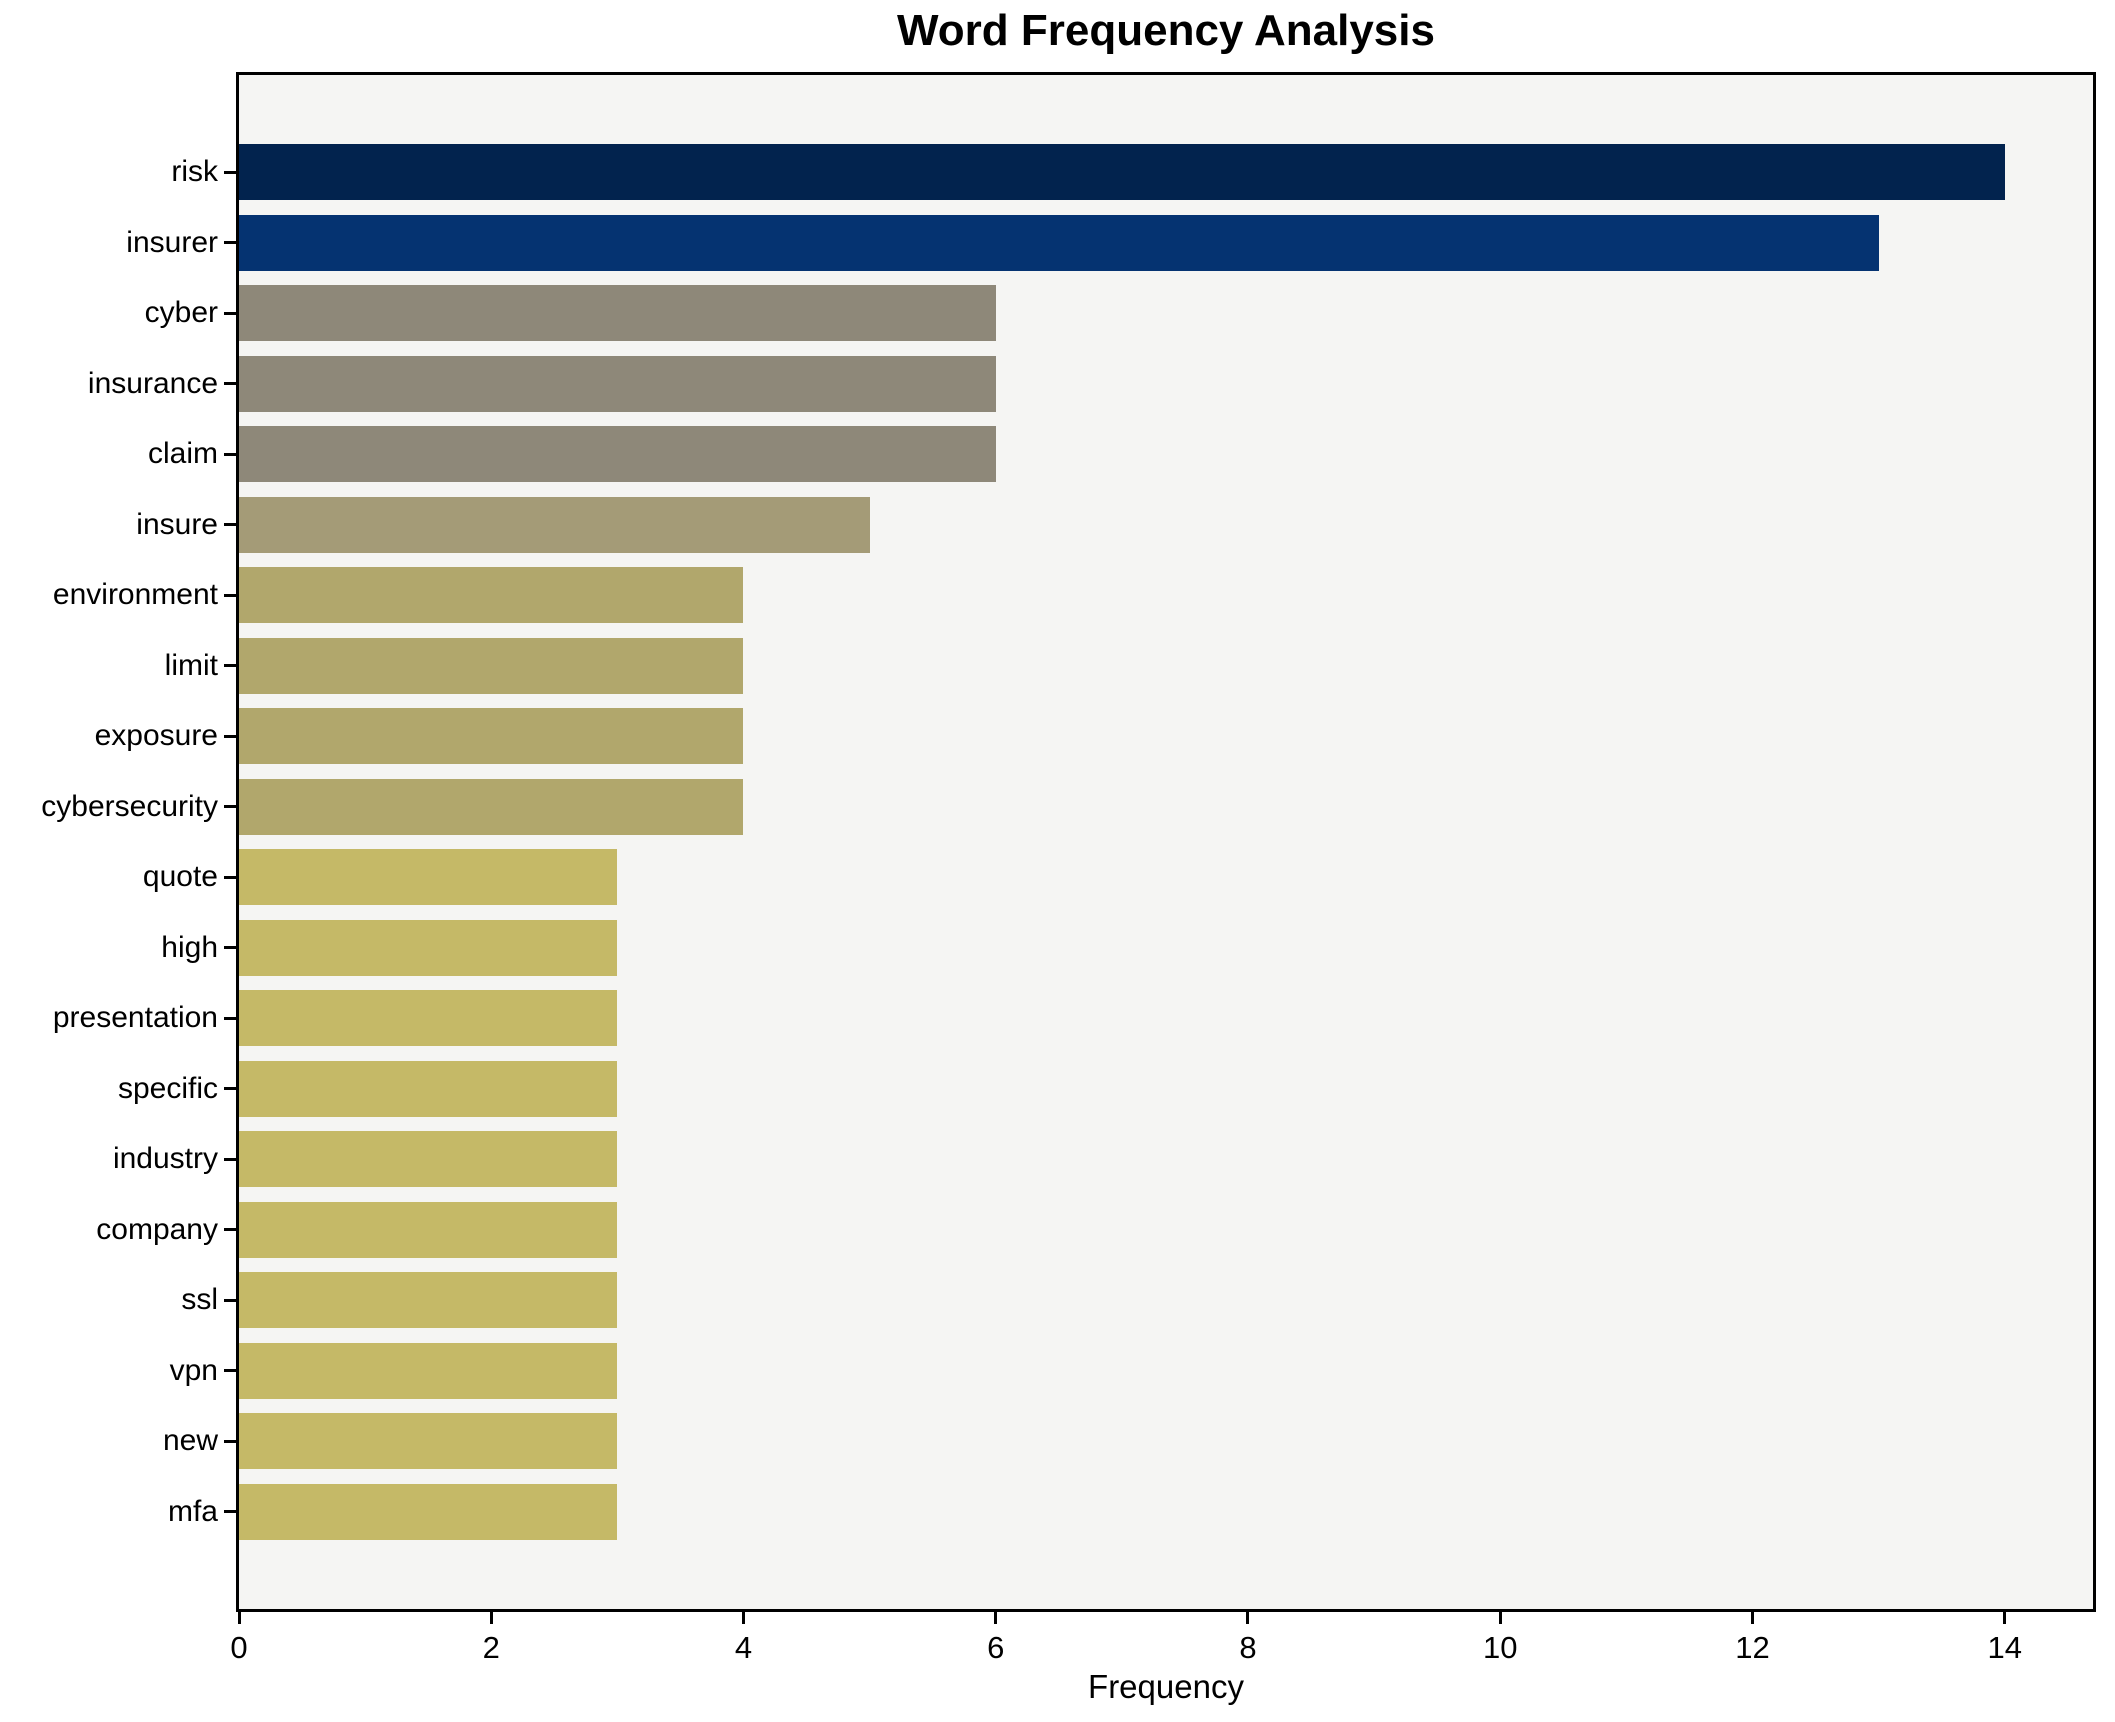 This screenshot has width=2115, height=1722. I want to click on x-axis-title: Frequency, so click(1166, 1686).